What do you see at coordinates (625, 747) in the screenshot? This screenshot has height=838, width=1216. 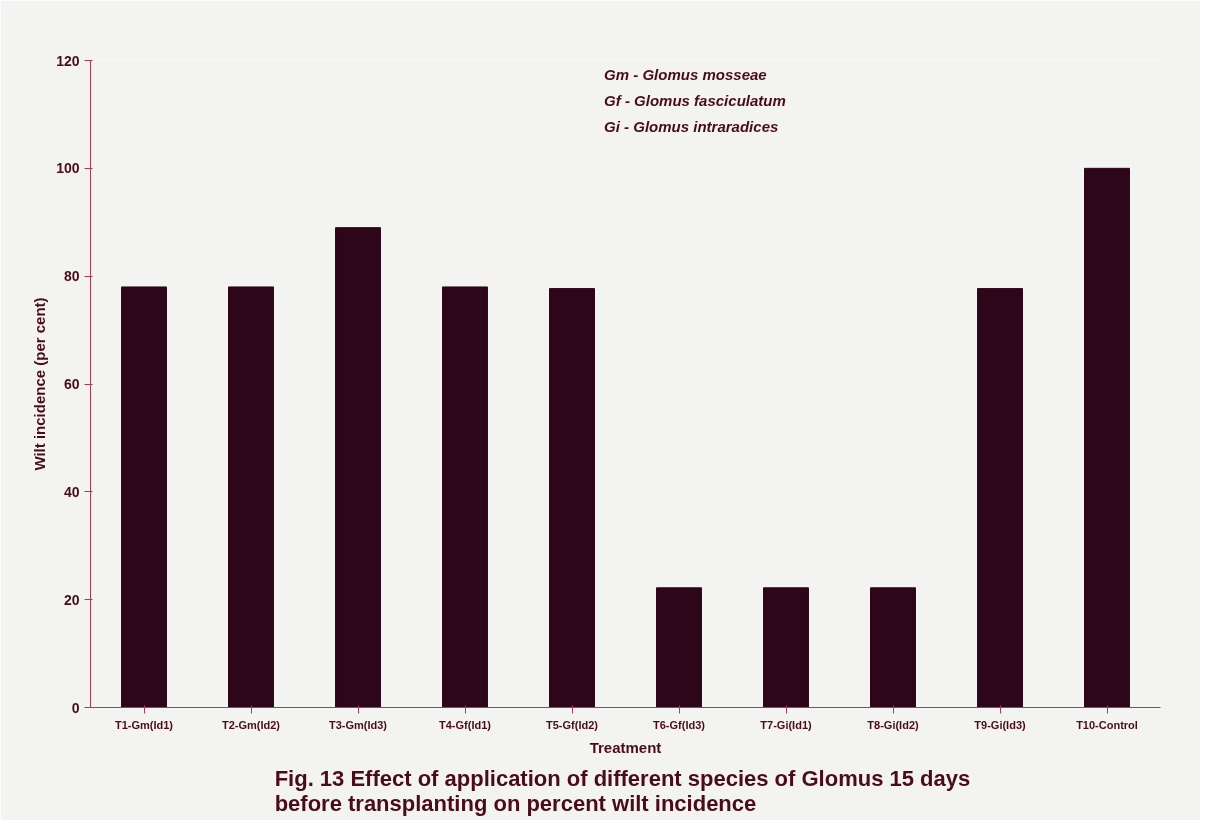 I see `x-axis-title: Treatment` at bounding box center [625, 747].